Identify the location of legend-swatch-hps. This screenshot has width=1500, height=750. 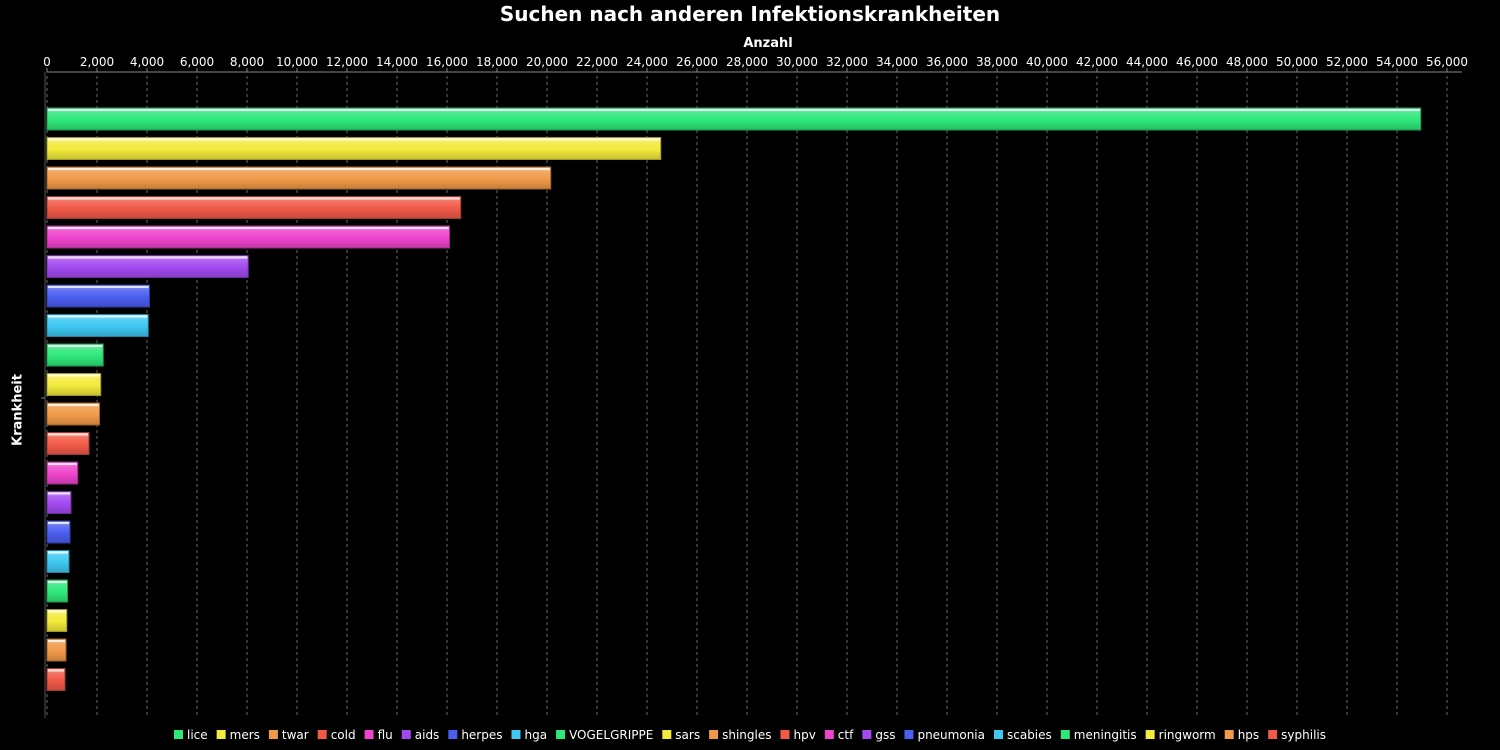
(1229, 734).